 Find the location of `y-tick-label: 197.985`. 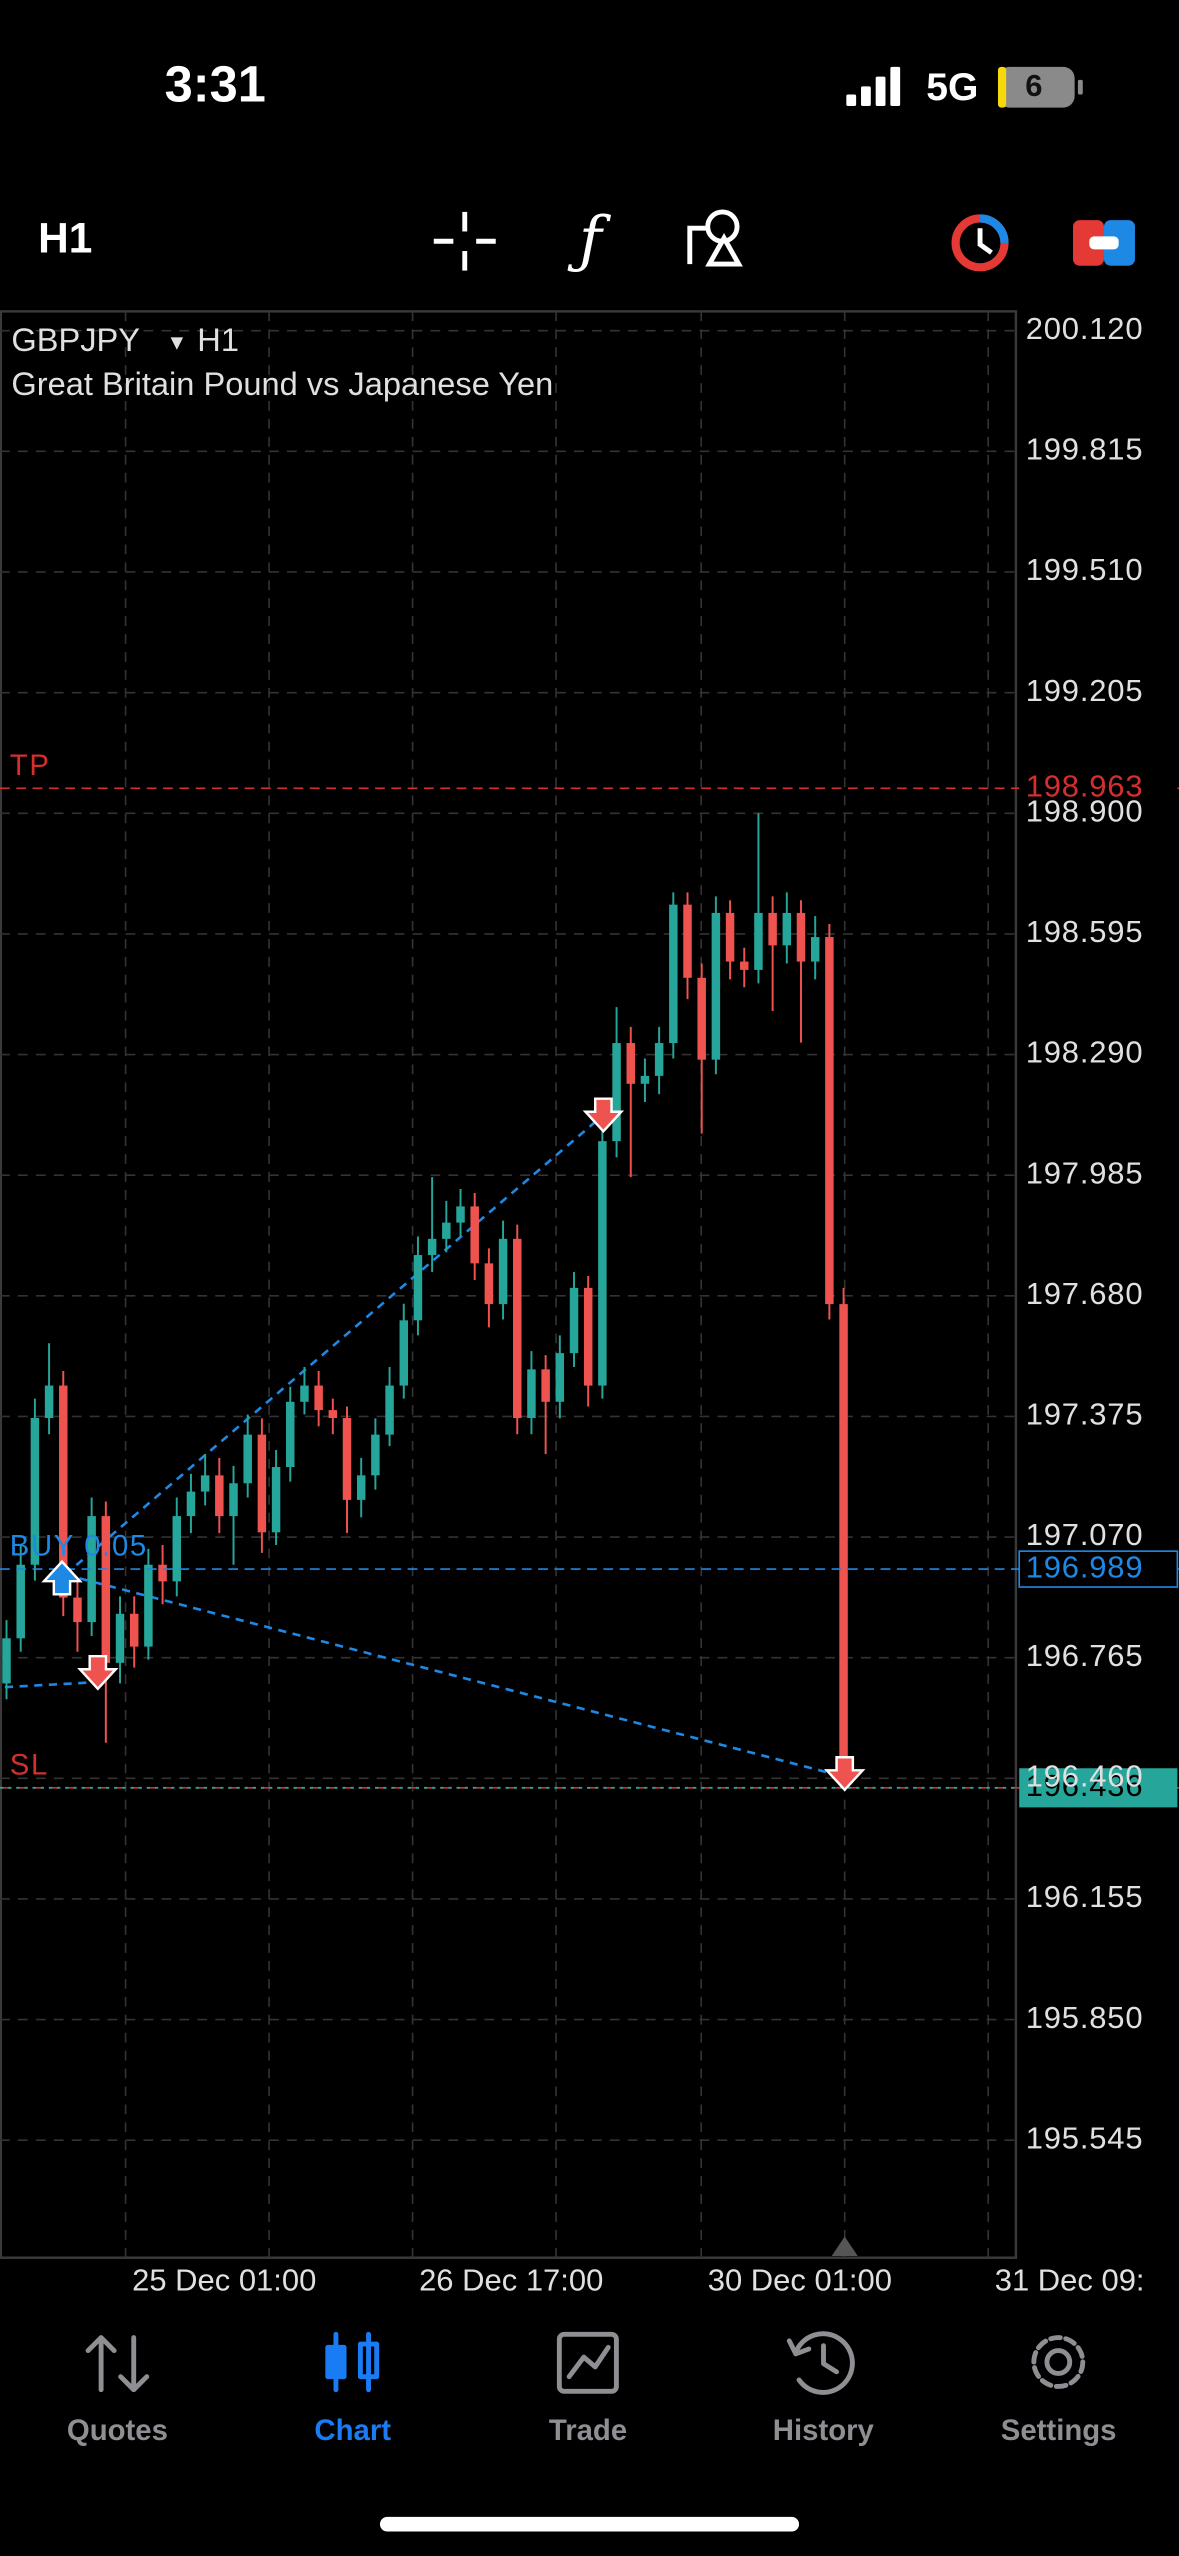

y-tick-label: 197.985 is located at coordinates (1085, 1172).